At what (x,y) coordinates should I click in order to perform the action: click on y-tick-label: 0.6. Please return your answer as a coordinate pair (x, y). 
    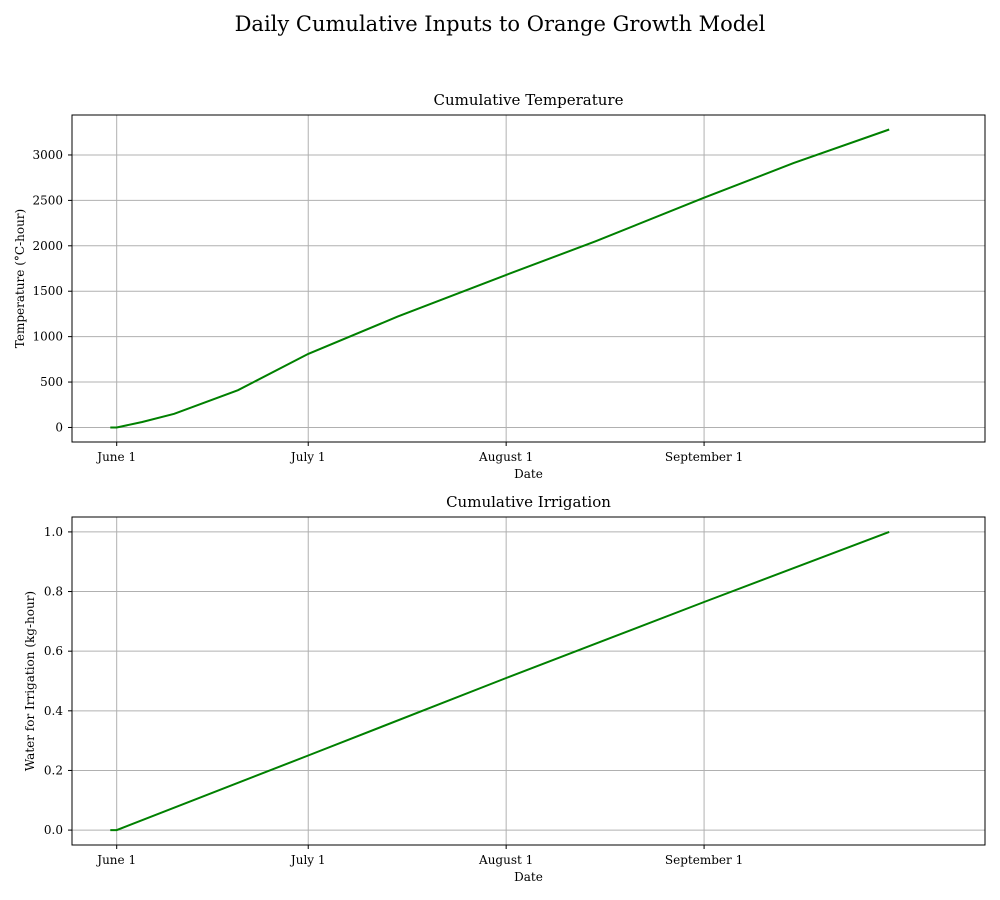
    Looking at the image, I should click on (53, 651).